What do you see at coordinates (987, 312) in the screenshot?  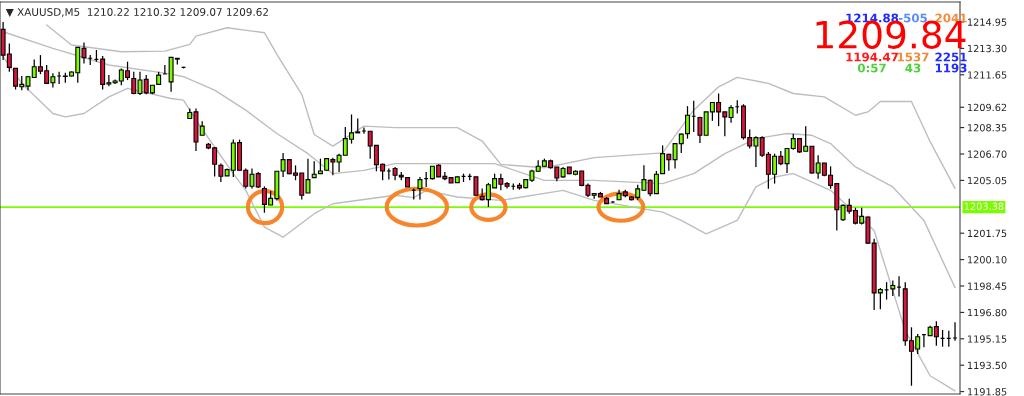 I see `y-tick-label: 1196.80` at bounding box center [987, 312].